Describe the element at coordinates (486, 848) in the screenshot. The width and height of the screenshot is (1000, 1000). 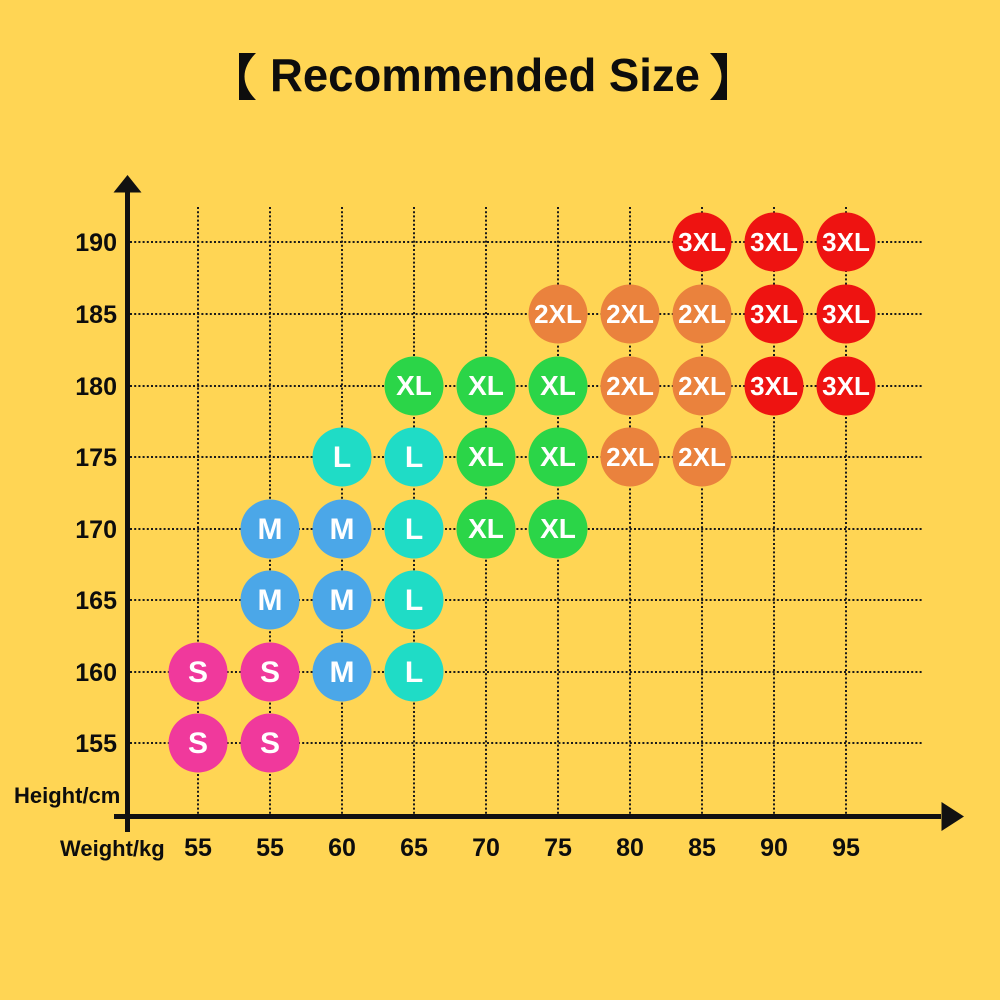
I see `svg-text: 70` at that location.